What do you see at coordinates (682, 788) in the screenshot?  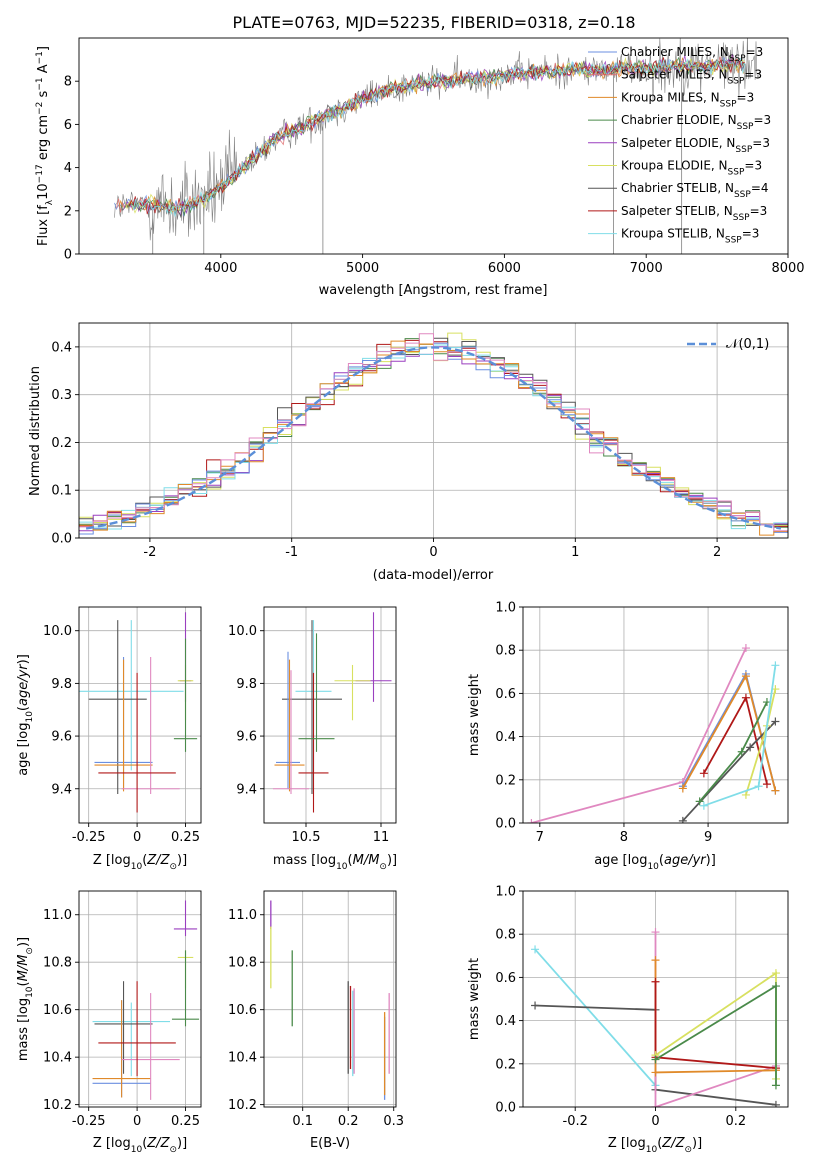 I see `weight-point-kroupa_miles` at bounding box center [682, 788].